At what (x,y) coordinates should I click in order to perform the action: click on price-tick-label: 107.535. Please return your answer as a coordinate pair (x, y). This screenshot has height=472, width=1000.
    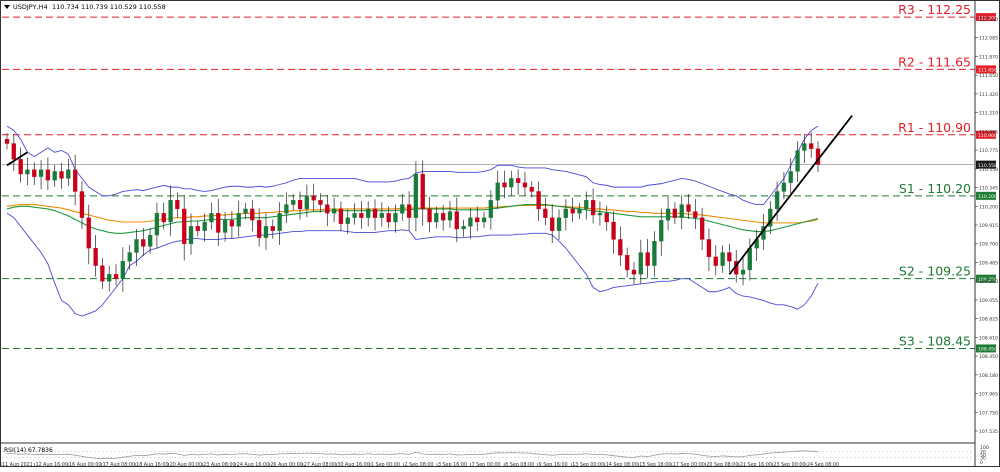
    Looking at the image, I should click on (988, 432).